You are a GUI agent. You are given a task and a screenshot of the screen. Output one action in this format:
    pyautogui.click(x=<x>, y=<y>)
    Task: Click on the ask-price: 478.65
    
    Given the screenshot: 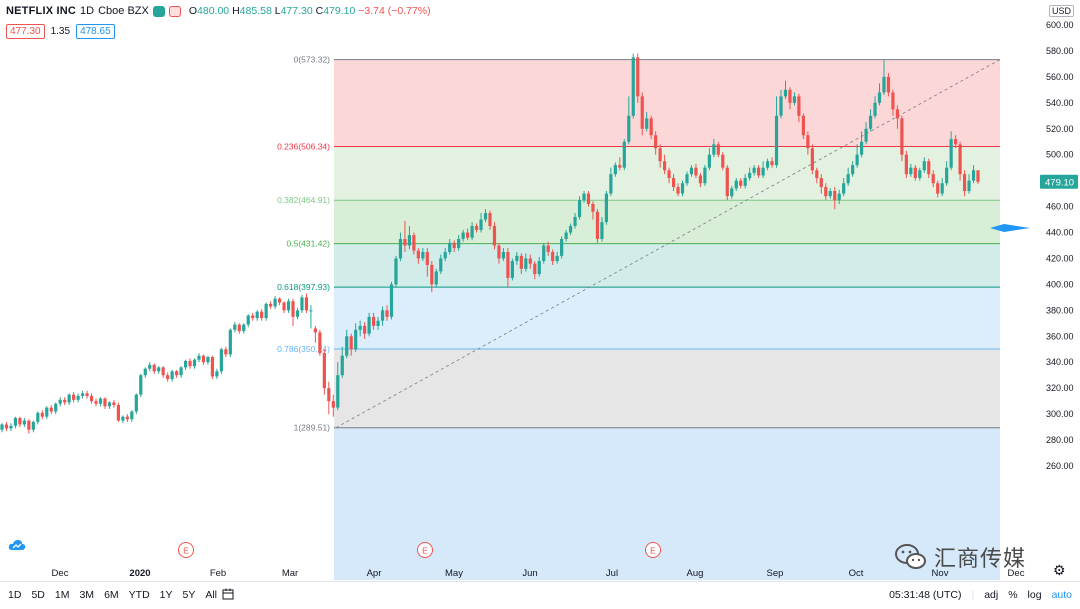 What is the action you would take?
    pyautogui.click(x=95, y=31)
    